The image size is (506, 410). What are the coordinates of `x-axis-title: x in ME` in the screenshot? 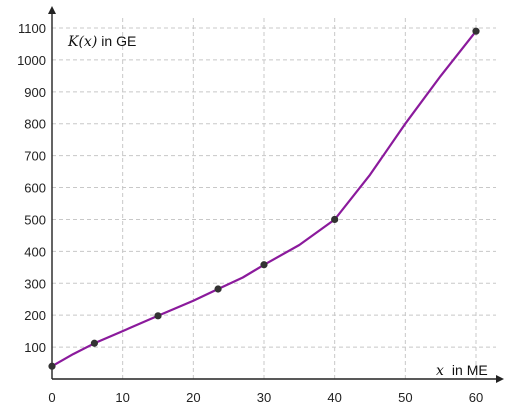 It's located at (462, 370).